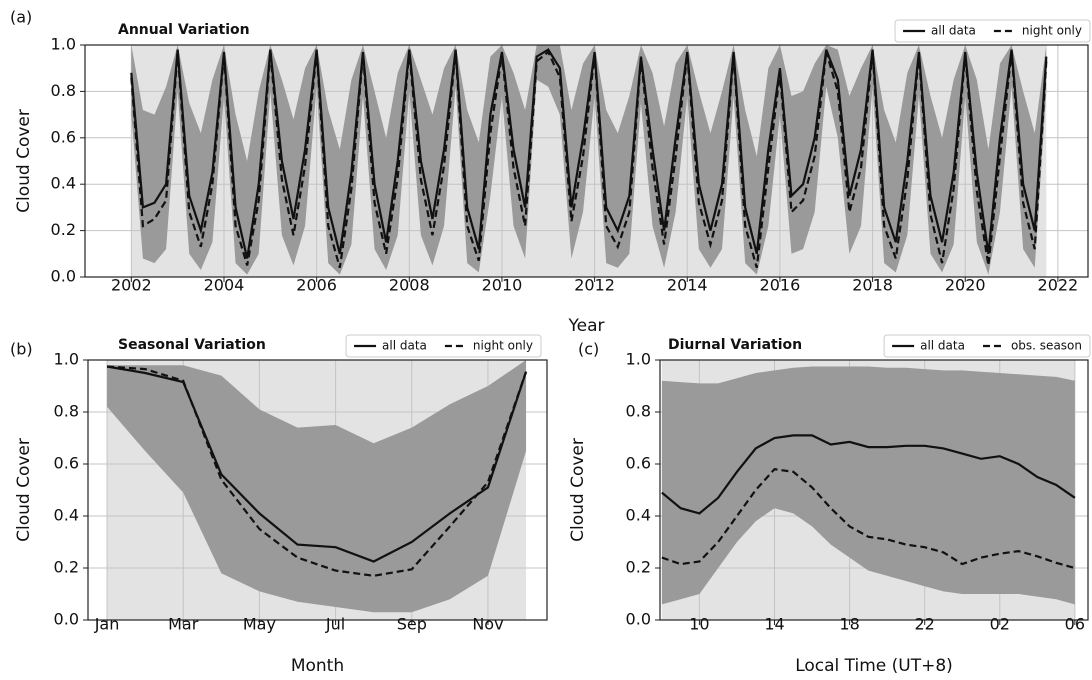 The width and height of the screenshot is (1092, 680). Describe the element at coordinates (184, 30) in the screenshot. I see `chart-title: Annual Variation` at that location.